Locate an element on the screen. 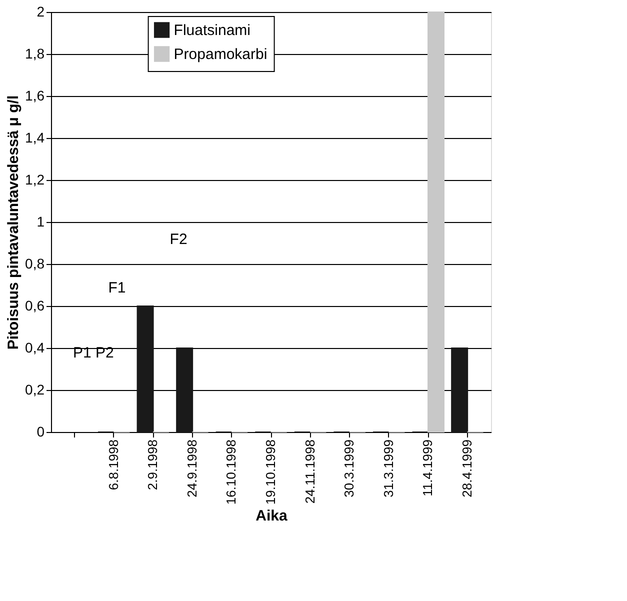 Image resolution: width=627 pixels, height=601 pixels. y-tick-label: 1,6 is located at coordinates (35, 96).